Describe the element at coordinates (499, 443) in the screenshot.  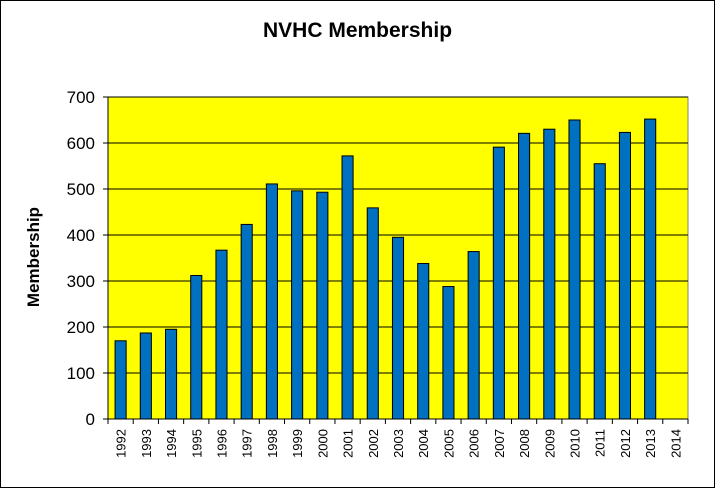
I see `x-tick-label: 2007` at that location.